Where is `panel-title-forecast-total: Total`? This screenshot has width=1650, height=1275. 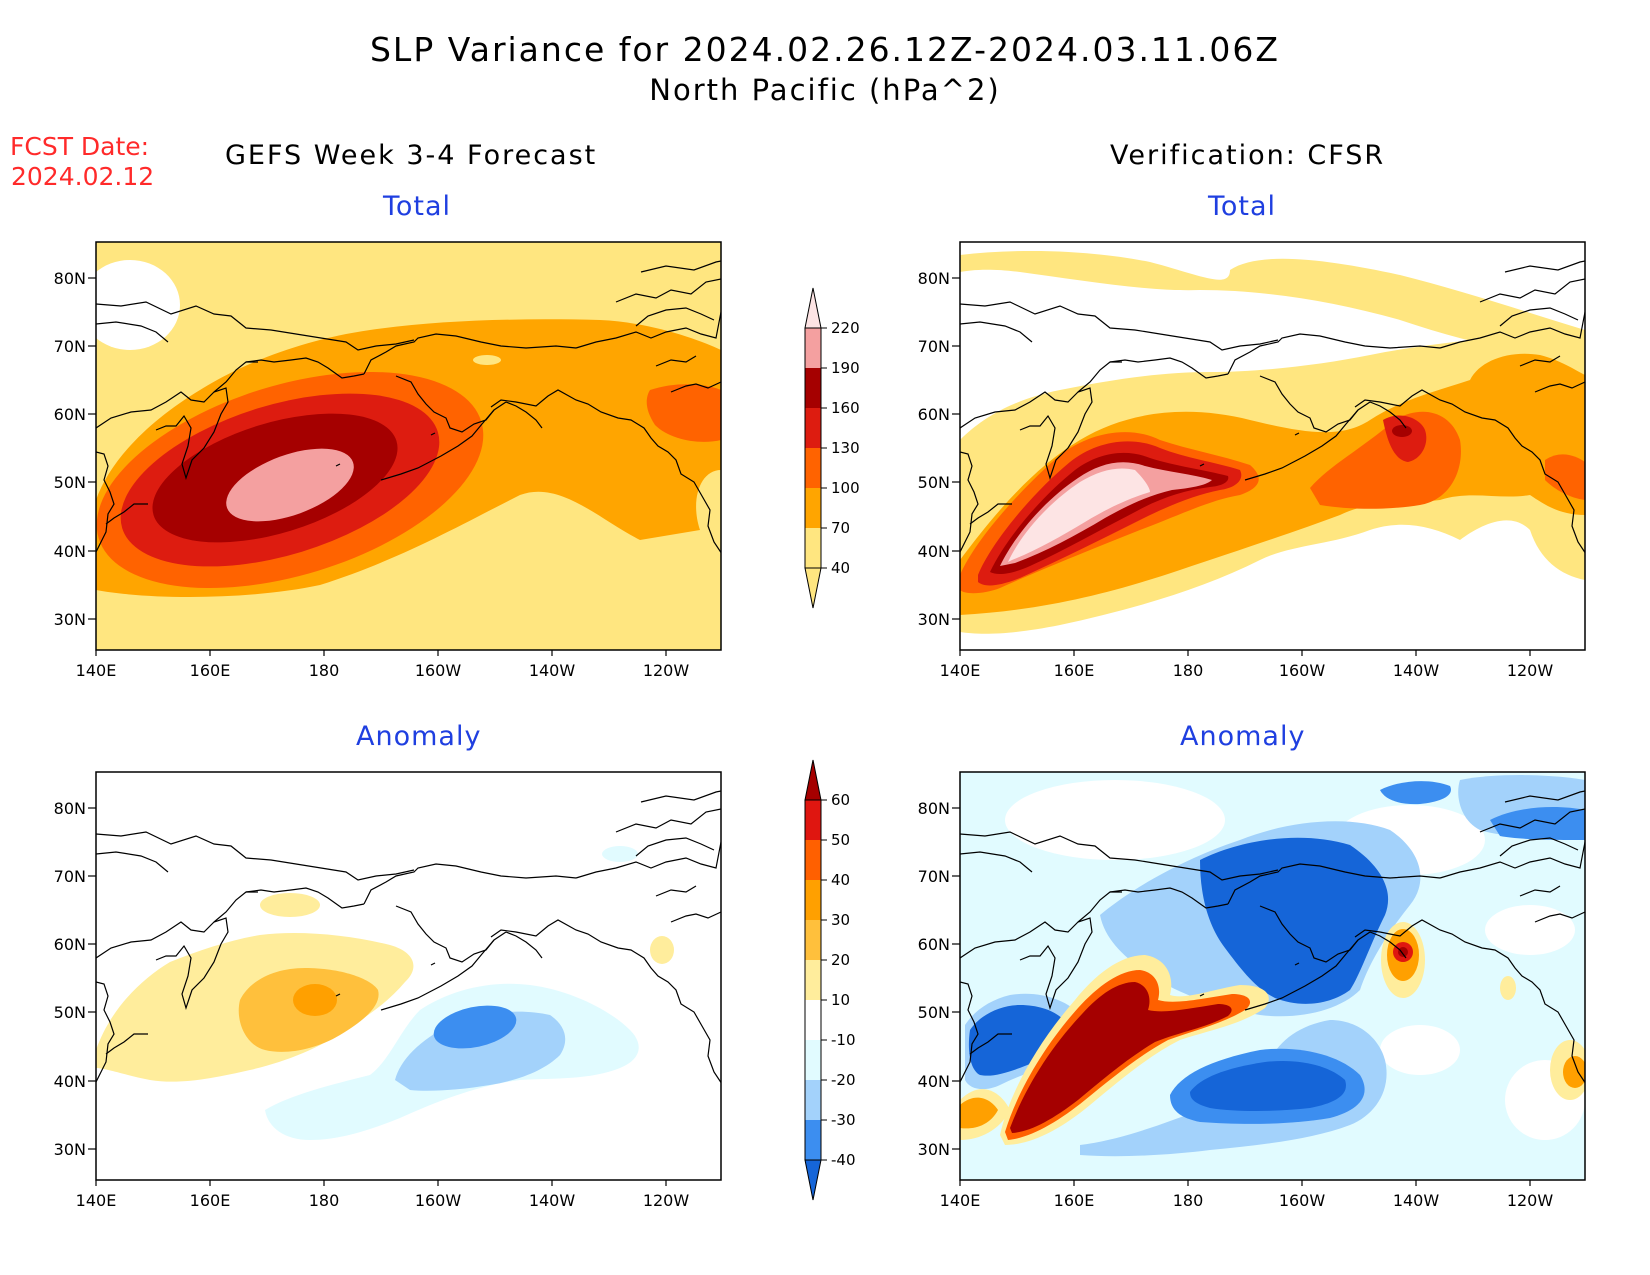
panel-title-forecast-total: Total is located at coordinates (417, 206).